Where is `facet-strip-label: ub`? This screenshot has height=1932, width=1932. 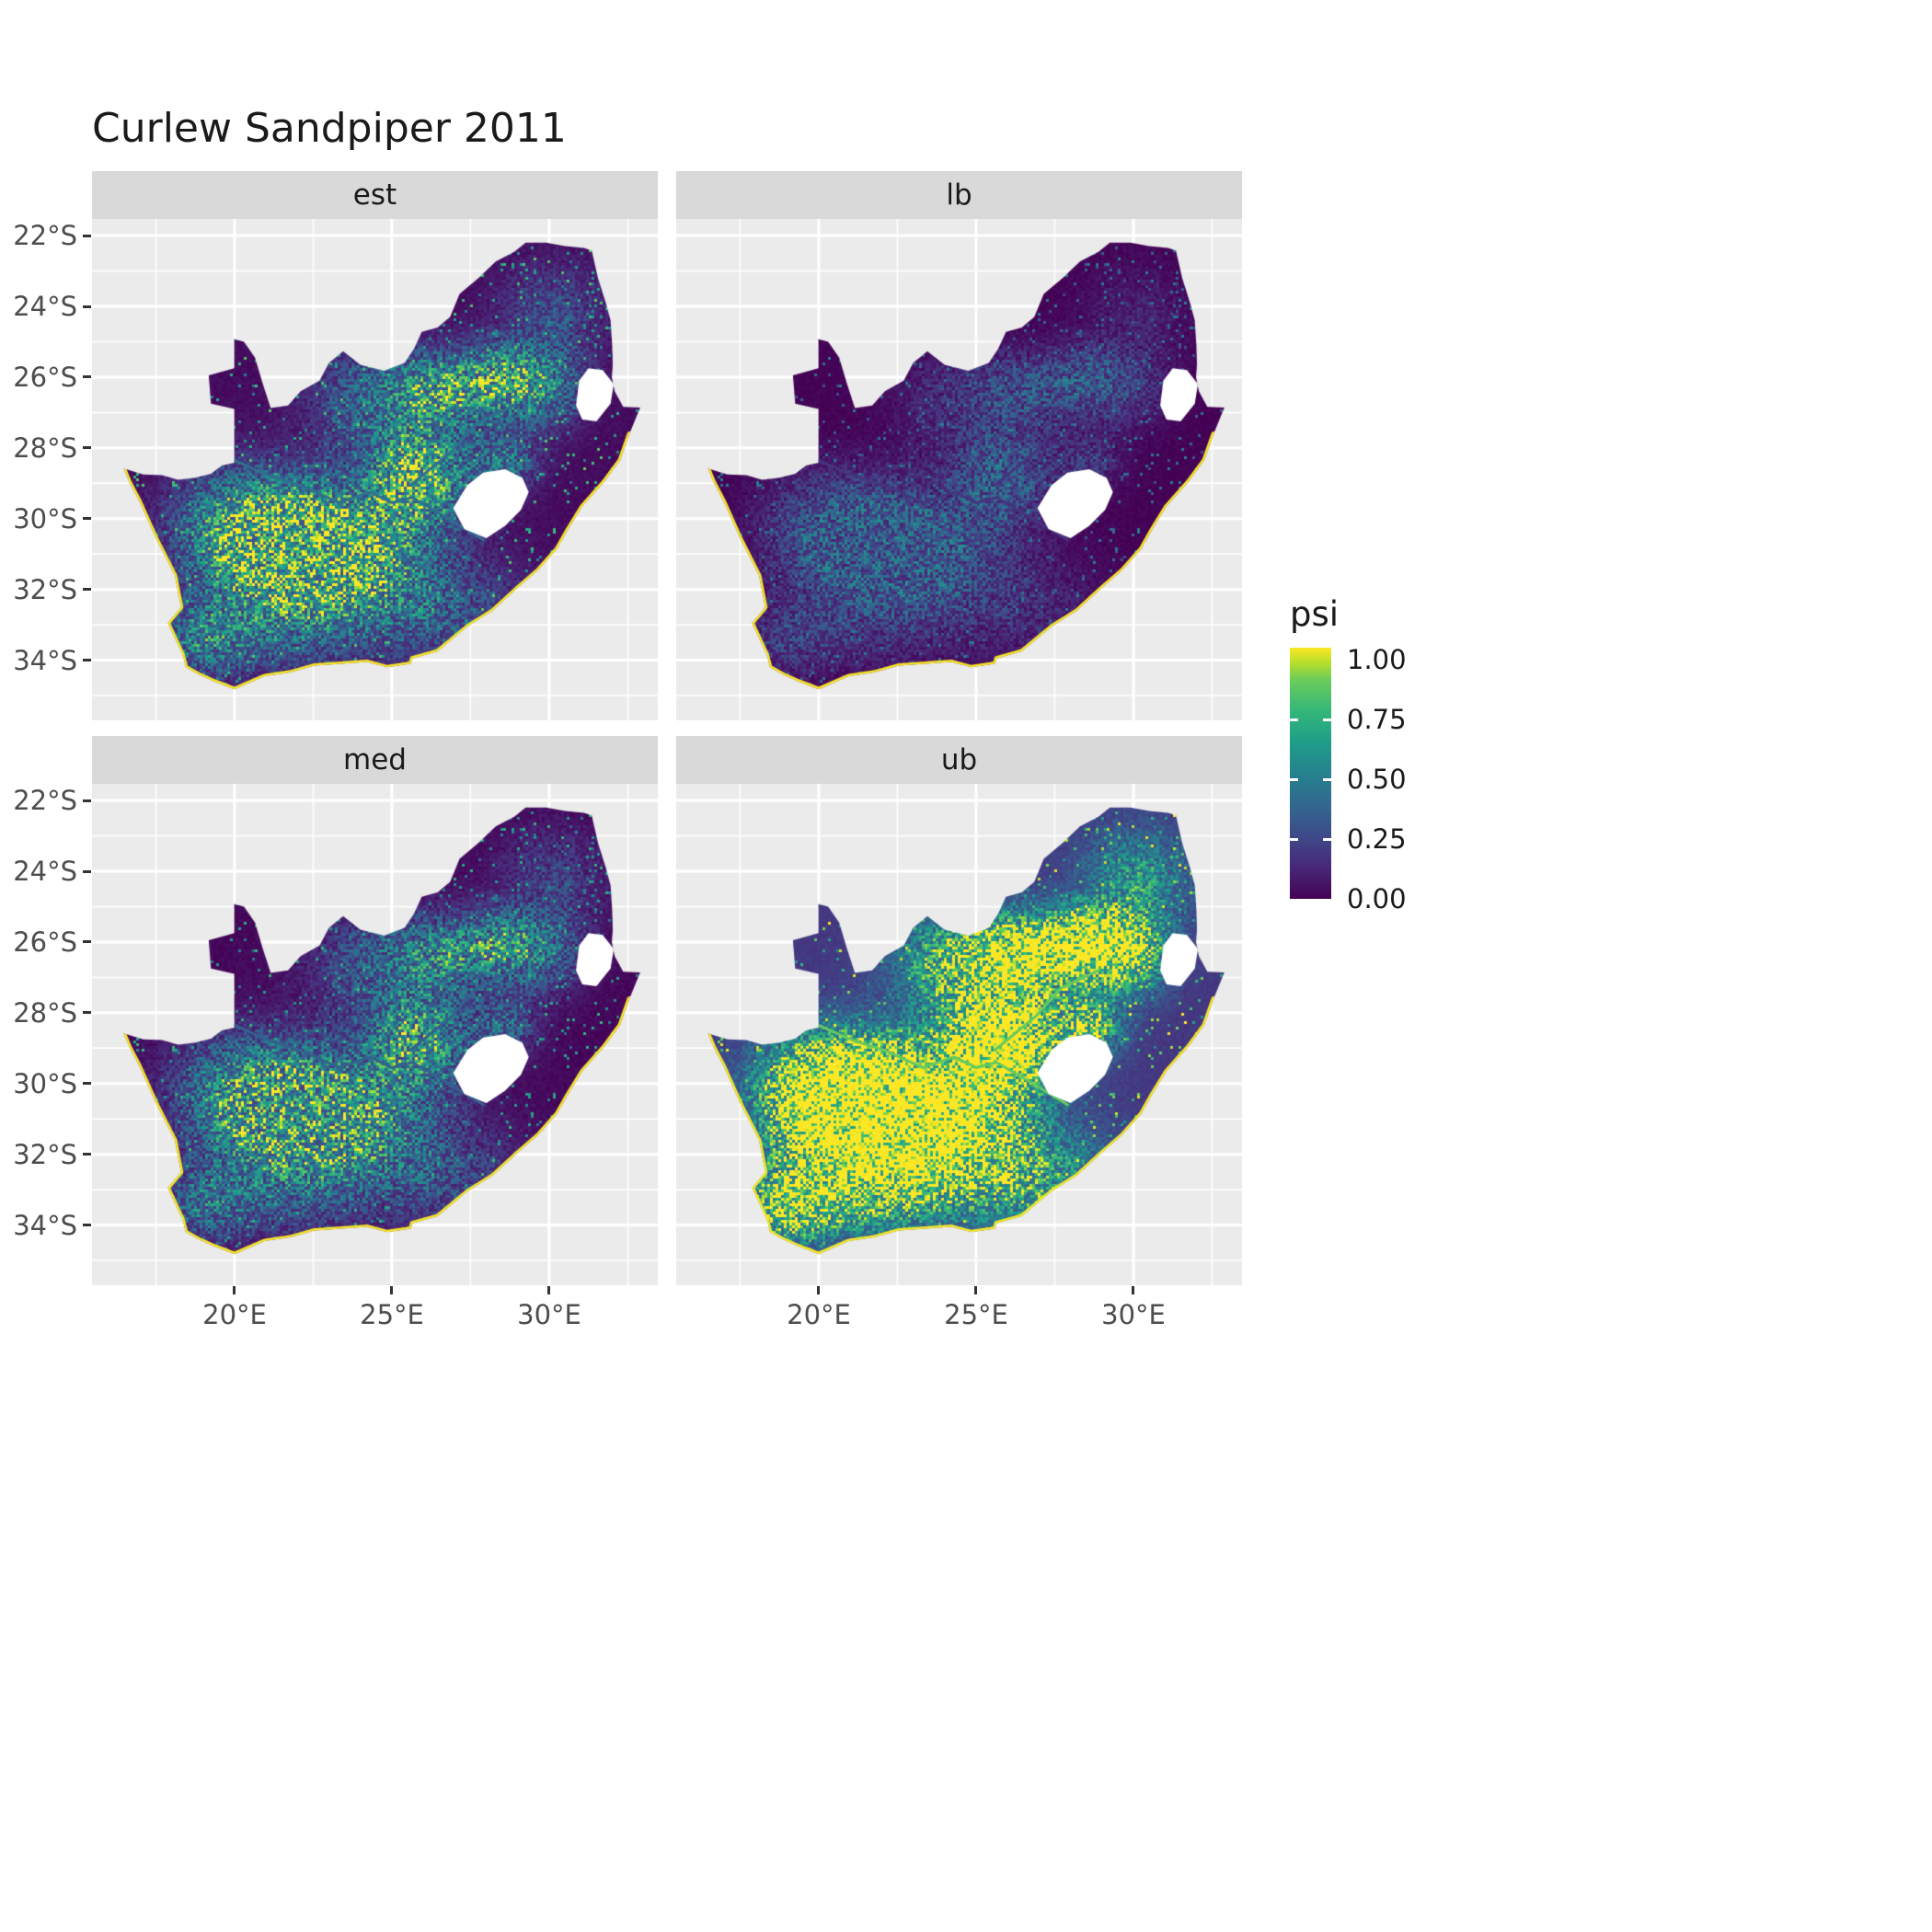
facet-strip-label: ub is located at coordinates (959, 759).